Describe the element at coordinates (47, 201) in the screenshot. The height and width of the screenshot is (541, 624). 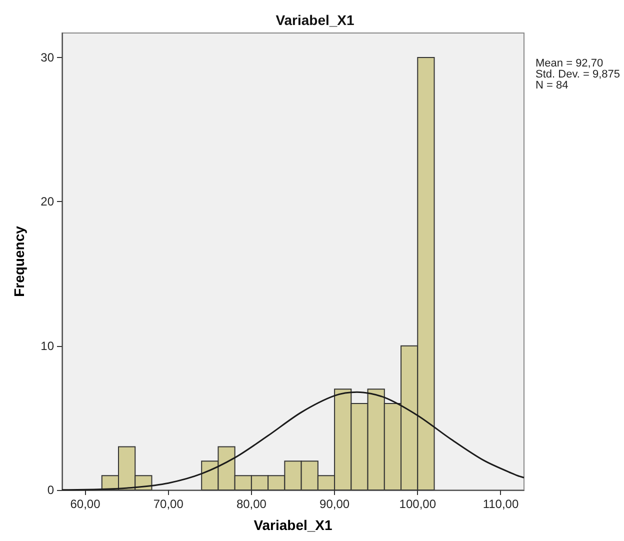
I see `y-tick-label: 20` at that location.